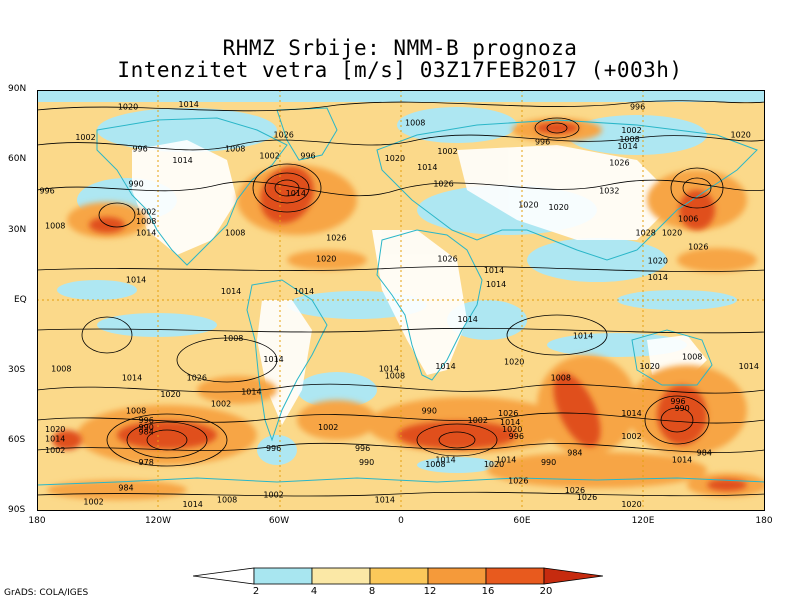 This screenshot has width=800, height=600. I want to click on lat-tick-label: 30N, so click(17, 230).